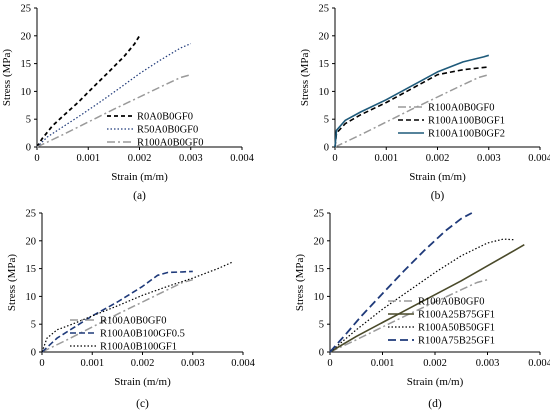  I want to click on legend-entry-label: R0A0B0GF0, so click(165, 117).